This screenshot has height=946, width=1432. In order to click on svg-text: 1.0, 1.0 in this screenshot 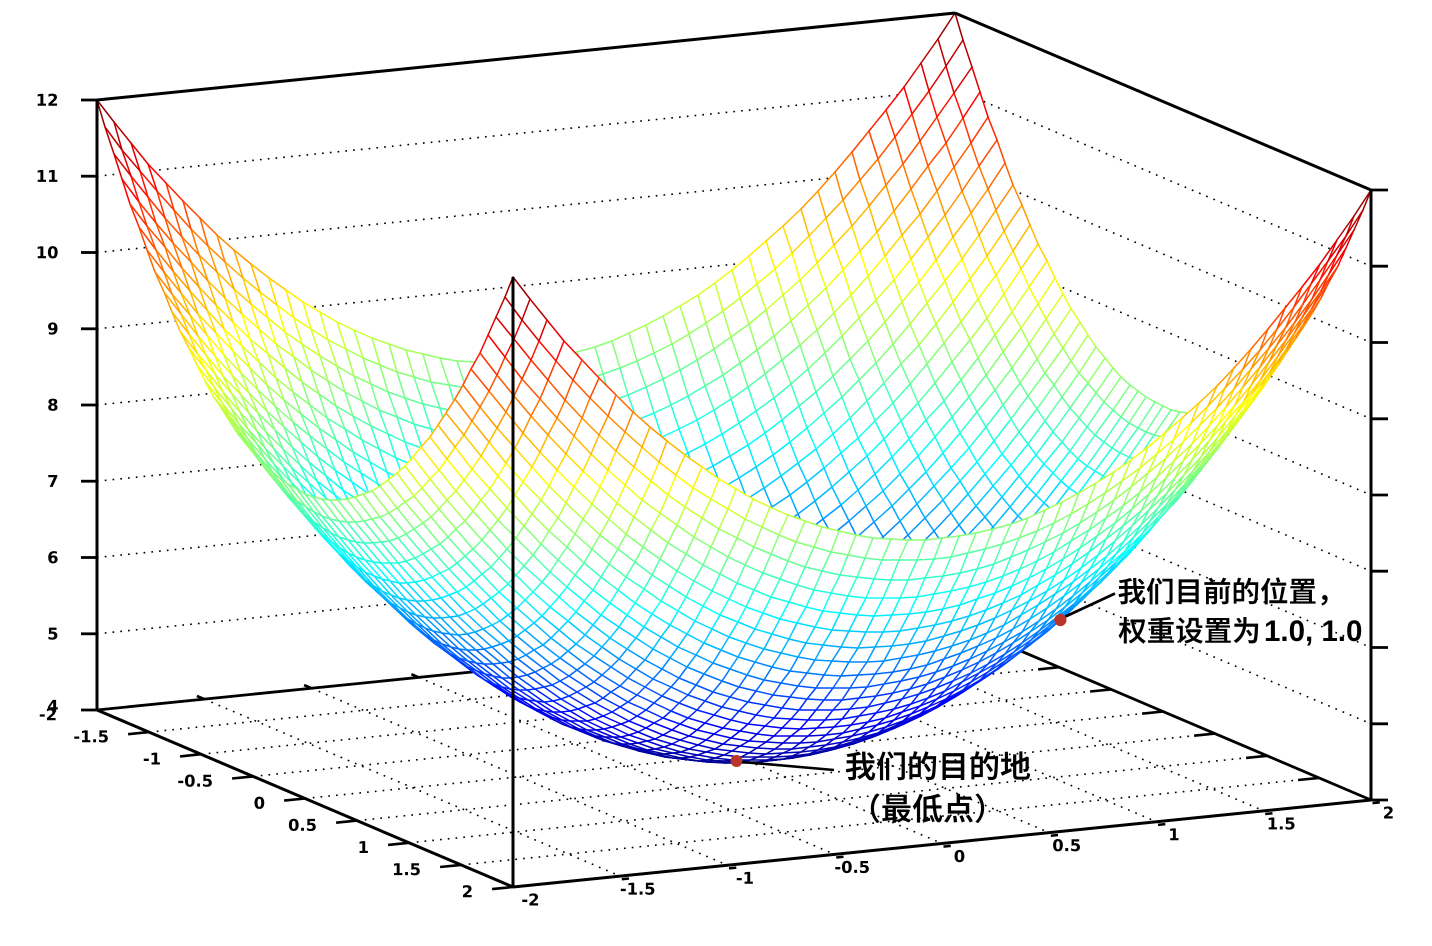, I will do `click(1313, 631)`.